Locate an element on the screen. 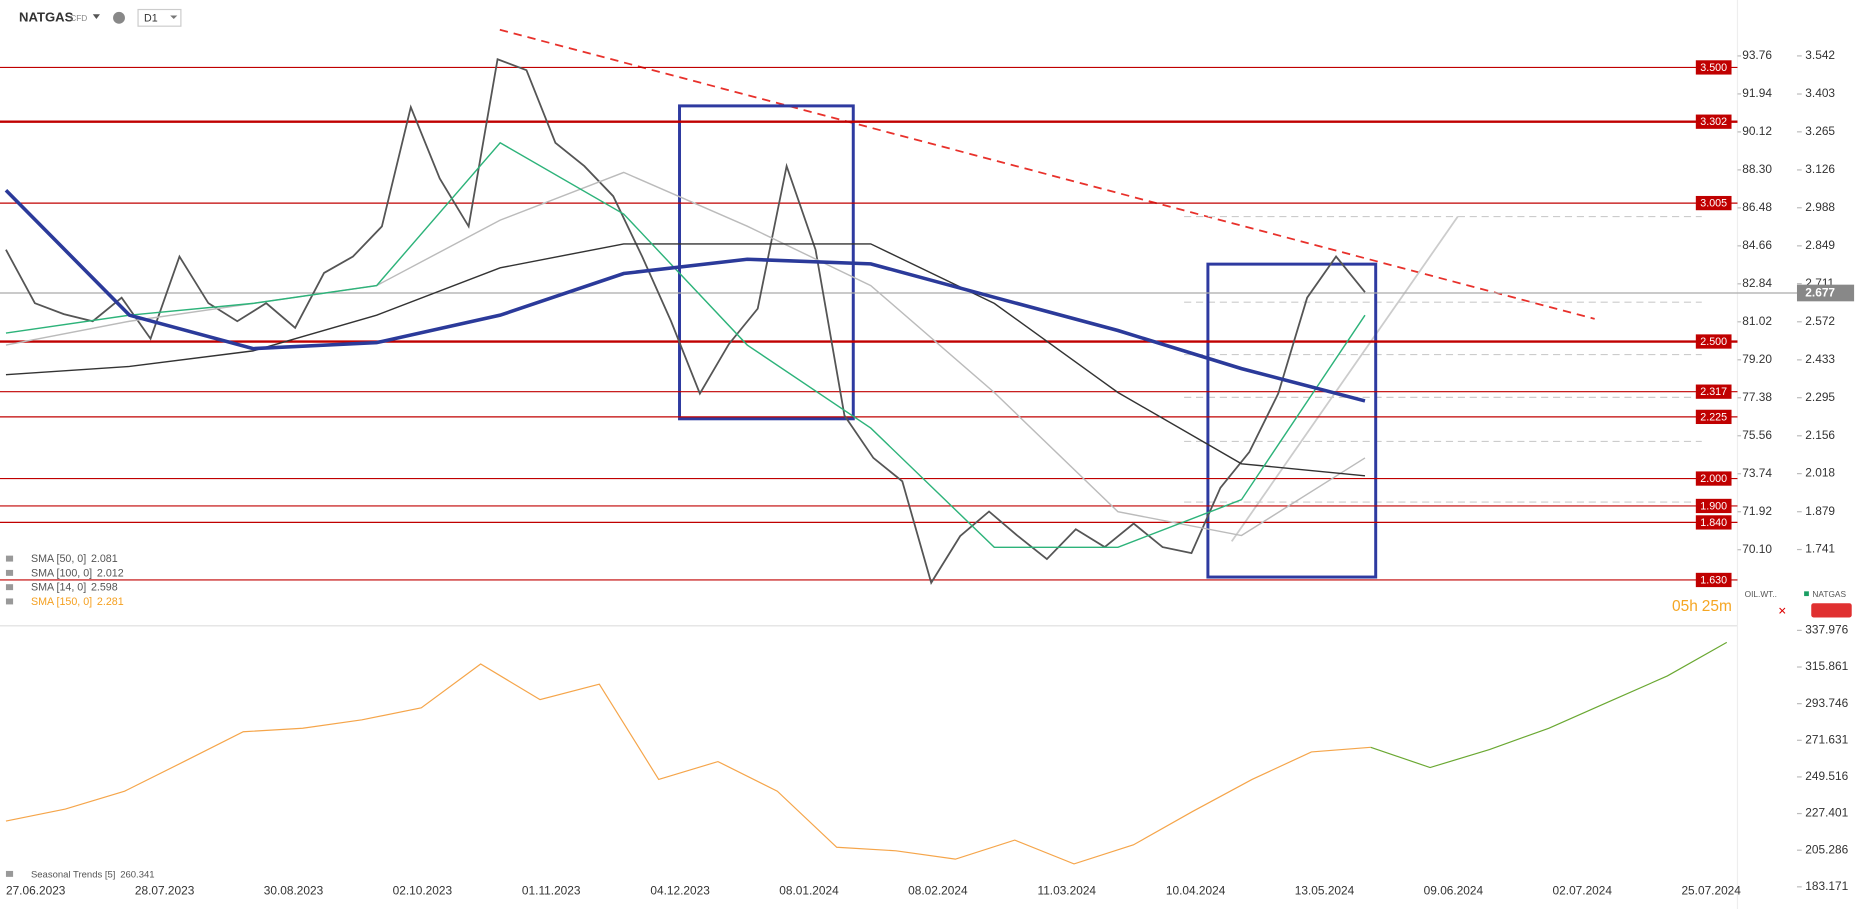 The image size is (1866, 909). x-tick-label: 30.08.2023 is located at coordinates (294, 890).